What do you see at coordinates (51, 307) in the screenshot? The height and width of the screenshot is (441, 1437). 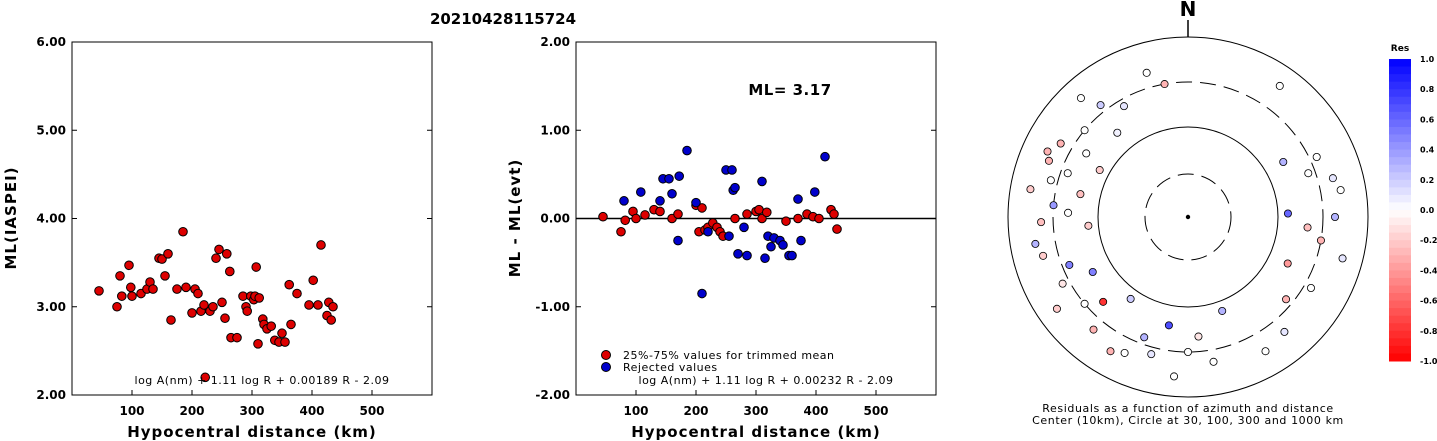 I see `y-tick-label: 3.00` at bounding box center [51, 307].